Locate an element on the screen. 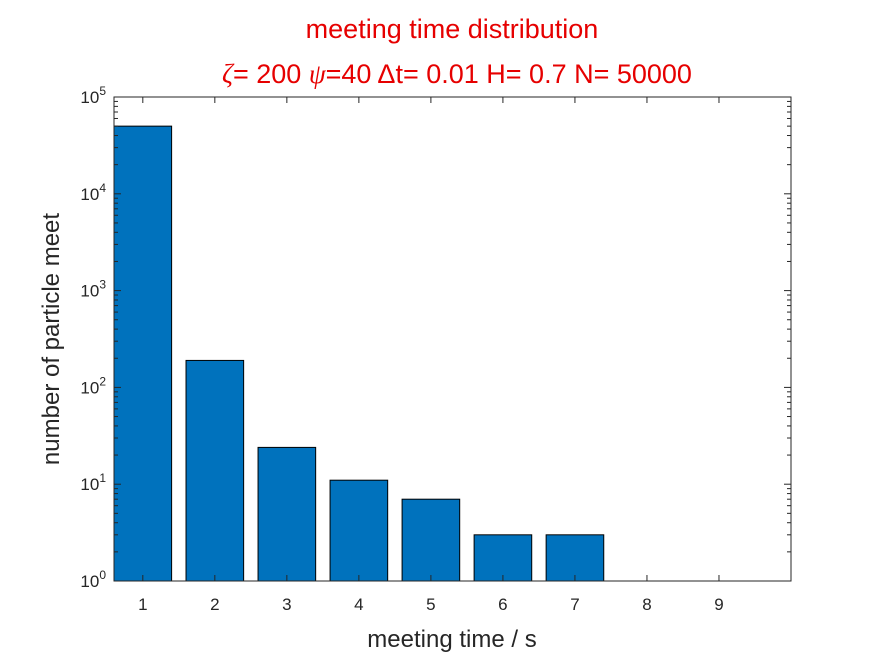 The image size is (875, 656). x-tick-label: 1 is located at coordinates (142, 604).